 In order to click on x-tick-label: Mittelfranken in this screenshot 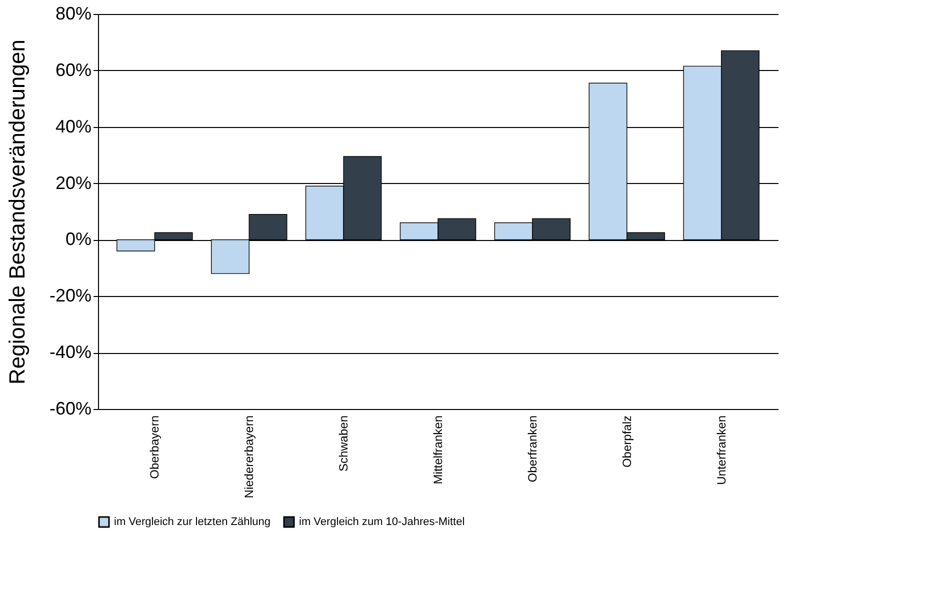, I will do `click(438, 450)`.